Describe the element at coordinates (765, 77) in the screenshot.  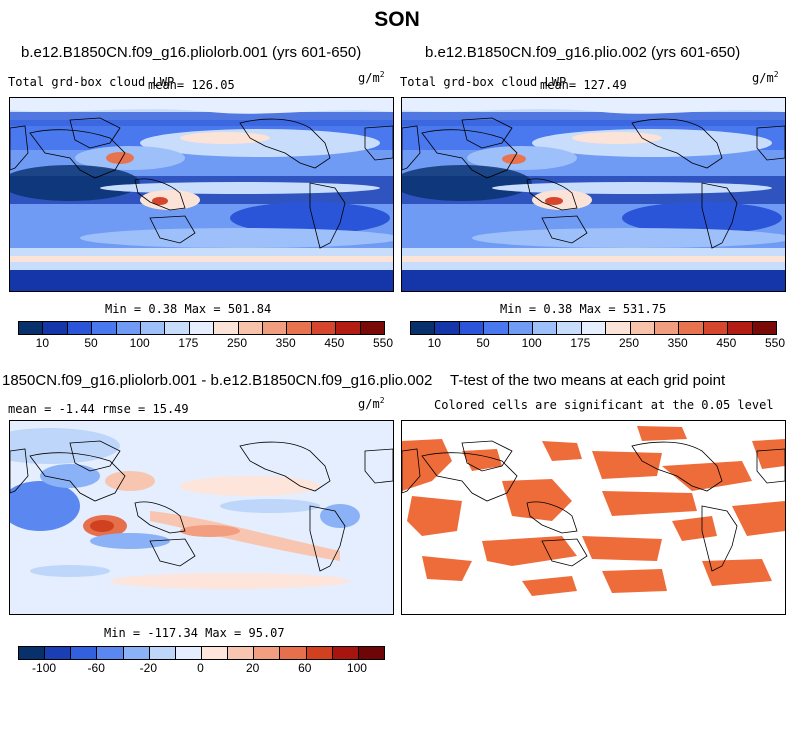
I see `panel2-units: g/m2` at that location.